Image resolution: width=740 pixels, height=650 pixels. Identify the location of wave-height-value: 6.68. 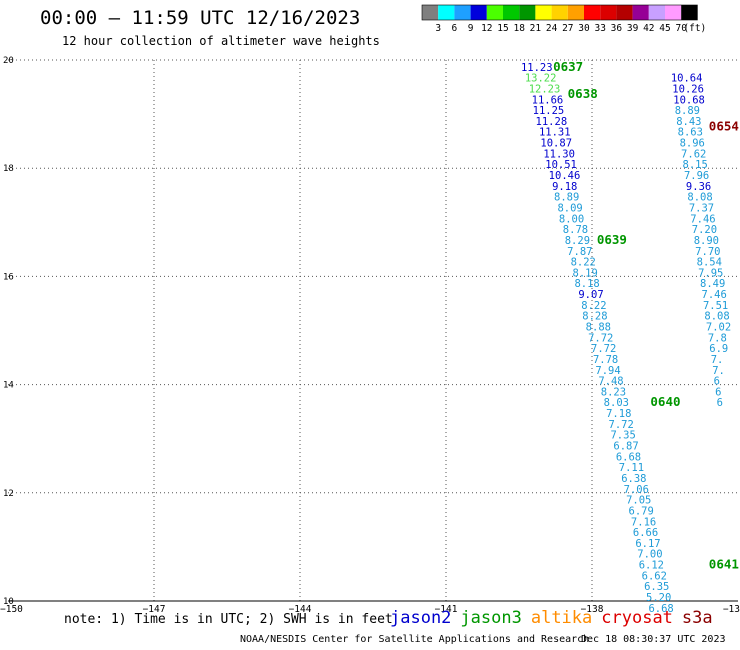
(660, 609).